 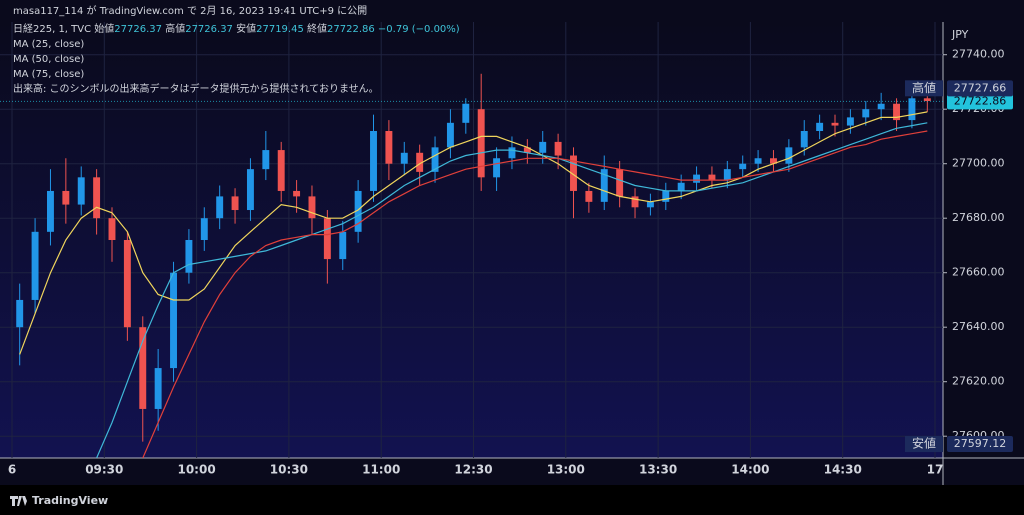 I want to click on price-marker-name: 安値, so click(x=924, y=443).